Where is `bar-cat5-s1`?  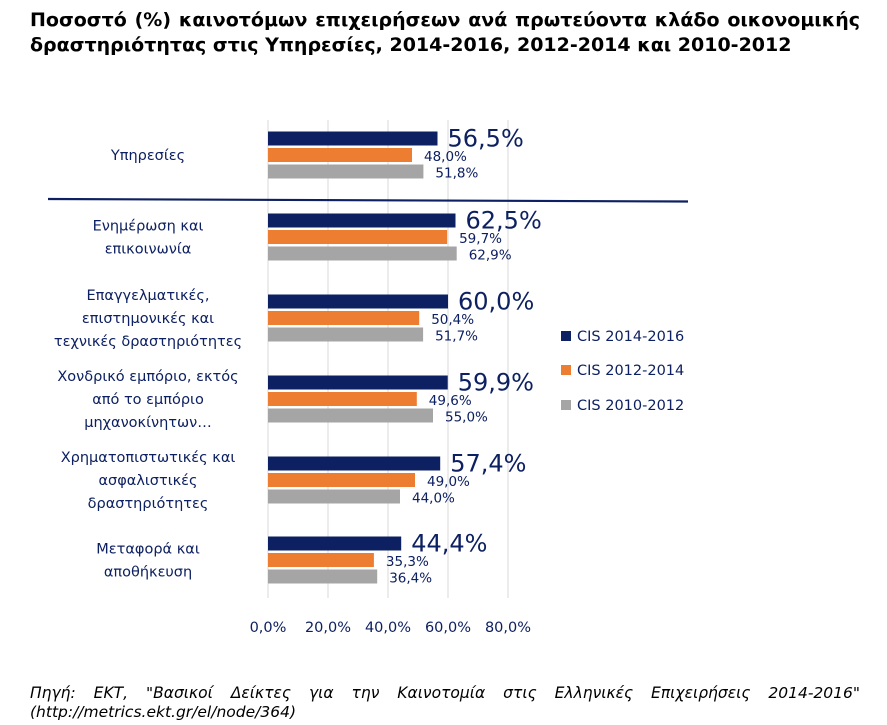 bar-cat5-s1 is located at coordinates (321, 560).